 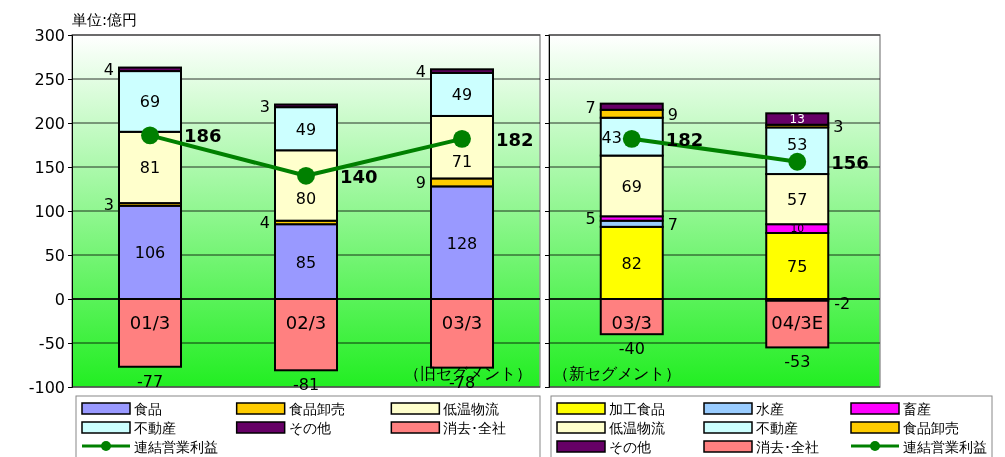 What do you see at coordinates (150, 253) in the screenshot?
I see `data-label: 106` at bounding box center [150, 253].